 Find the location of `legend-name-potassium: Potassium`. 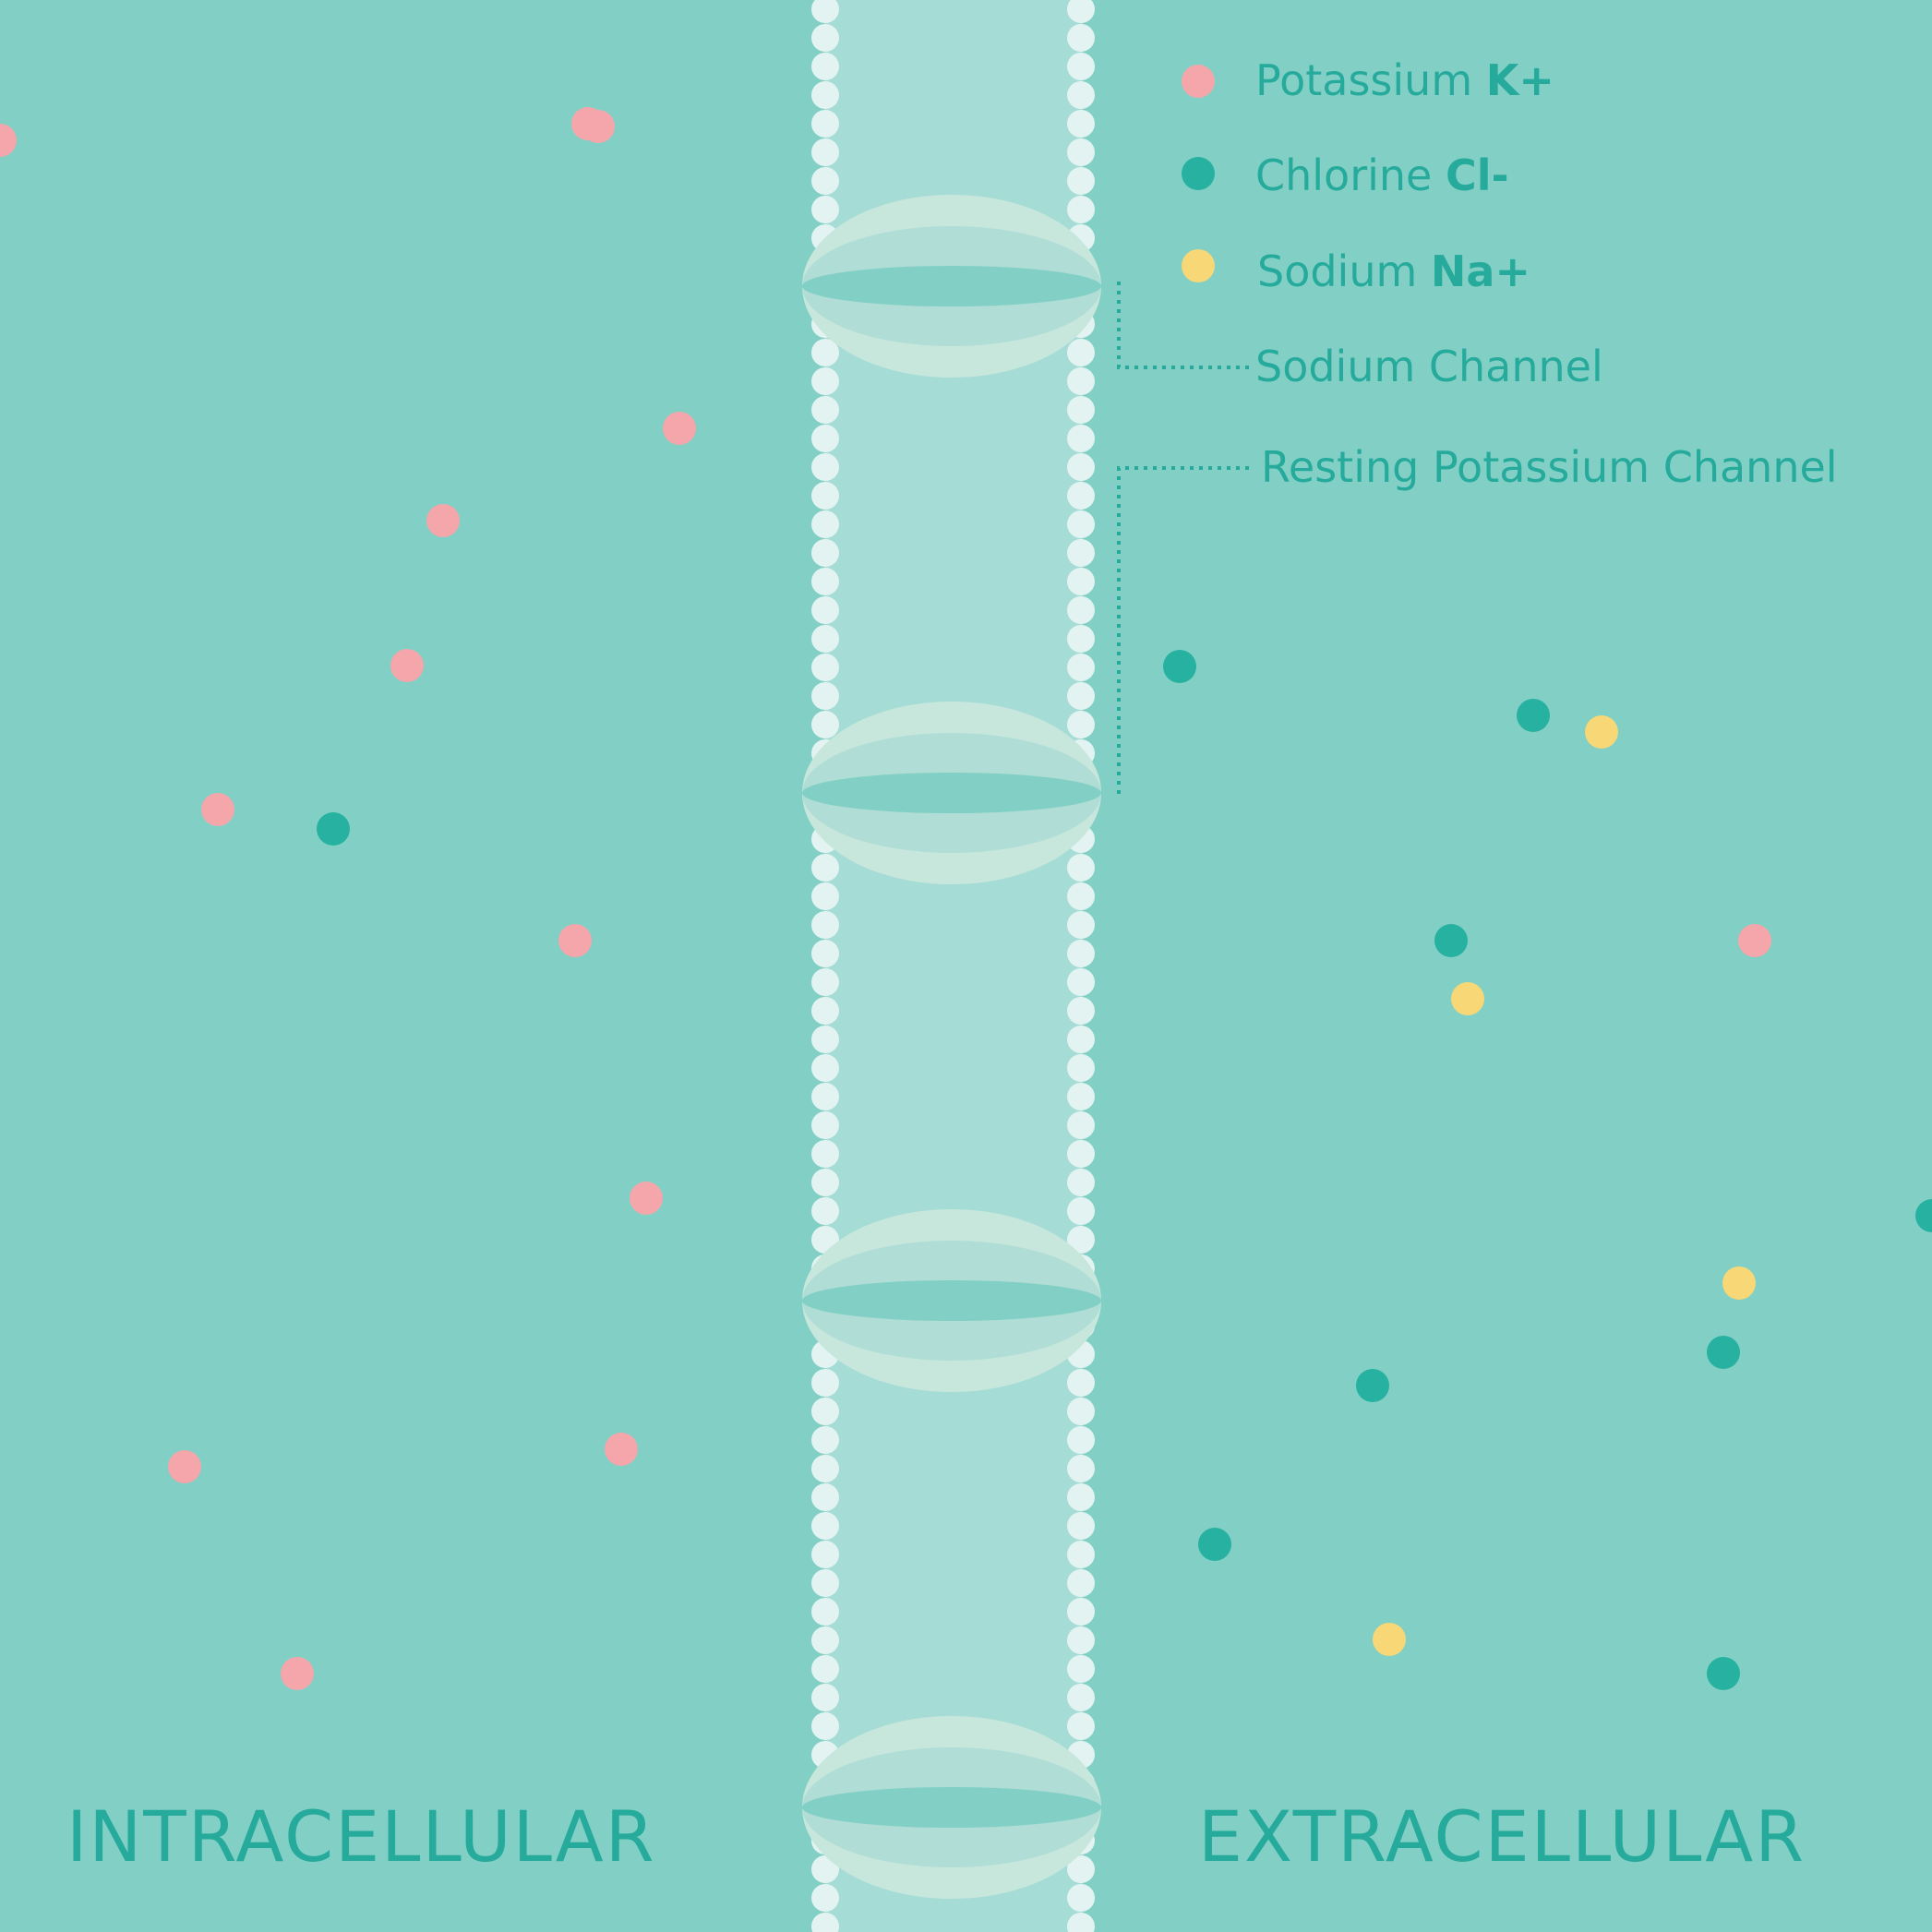

legend-name-potassium: Potassium is located at coordinates (1370, 80).